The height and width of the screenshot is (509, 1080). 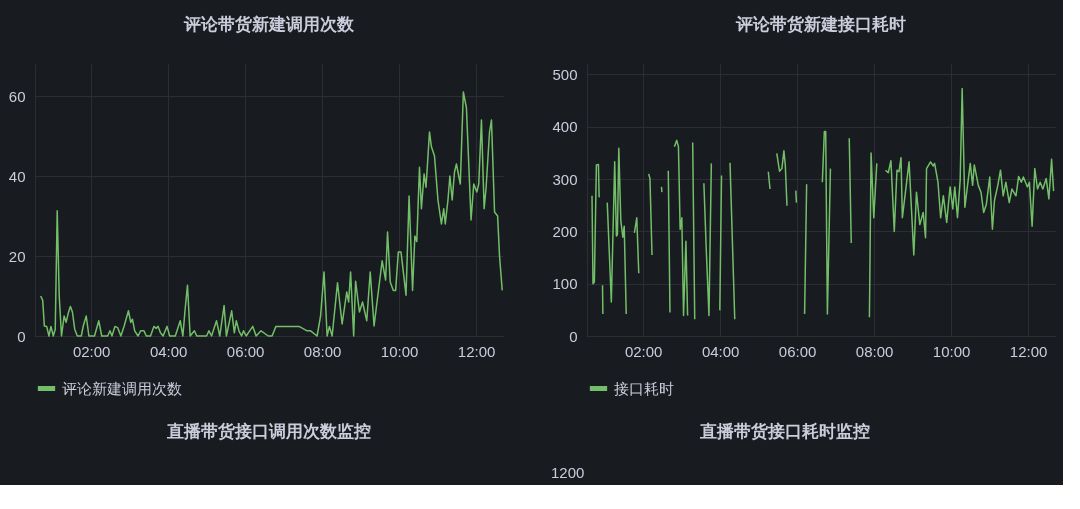 I want to click on chart-title: 评论带货新建调用次数, so click(x=269, y=24).